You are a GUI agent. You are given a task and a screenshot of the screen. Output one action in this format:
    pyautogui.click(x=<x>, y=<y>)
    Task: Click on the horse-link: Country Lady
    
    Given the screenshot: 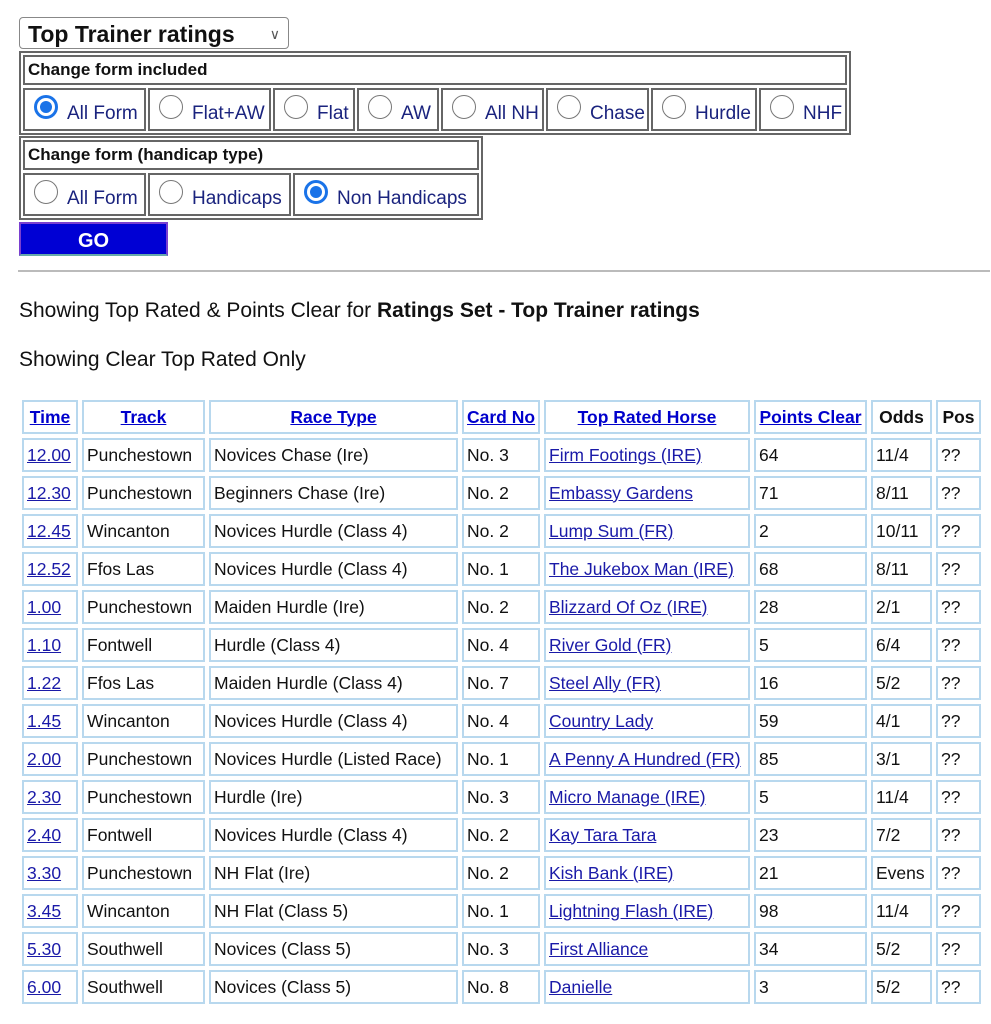 What is the action you would take?
    pyautogui.click(x=601, y=720)
    